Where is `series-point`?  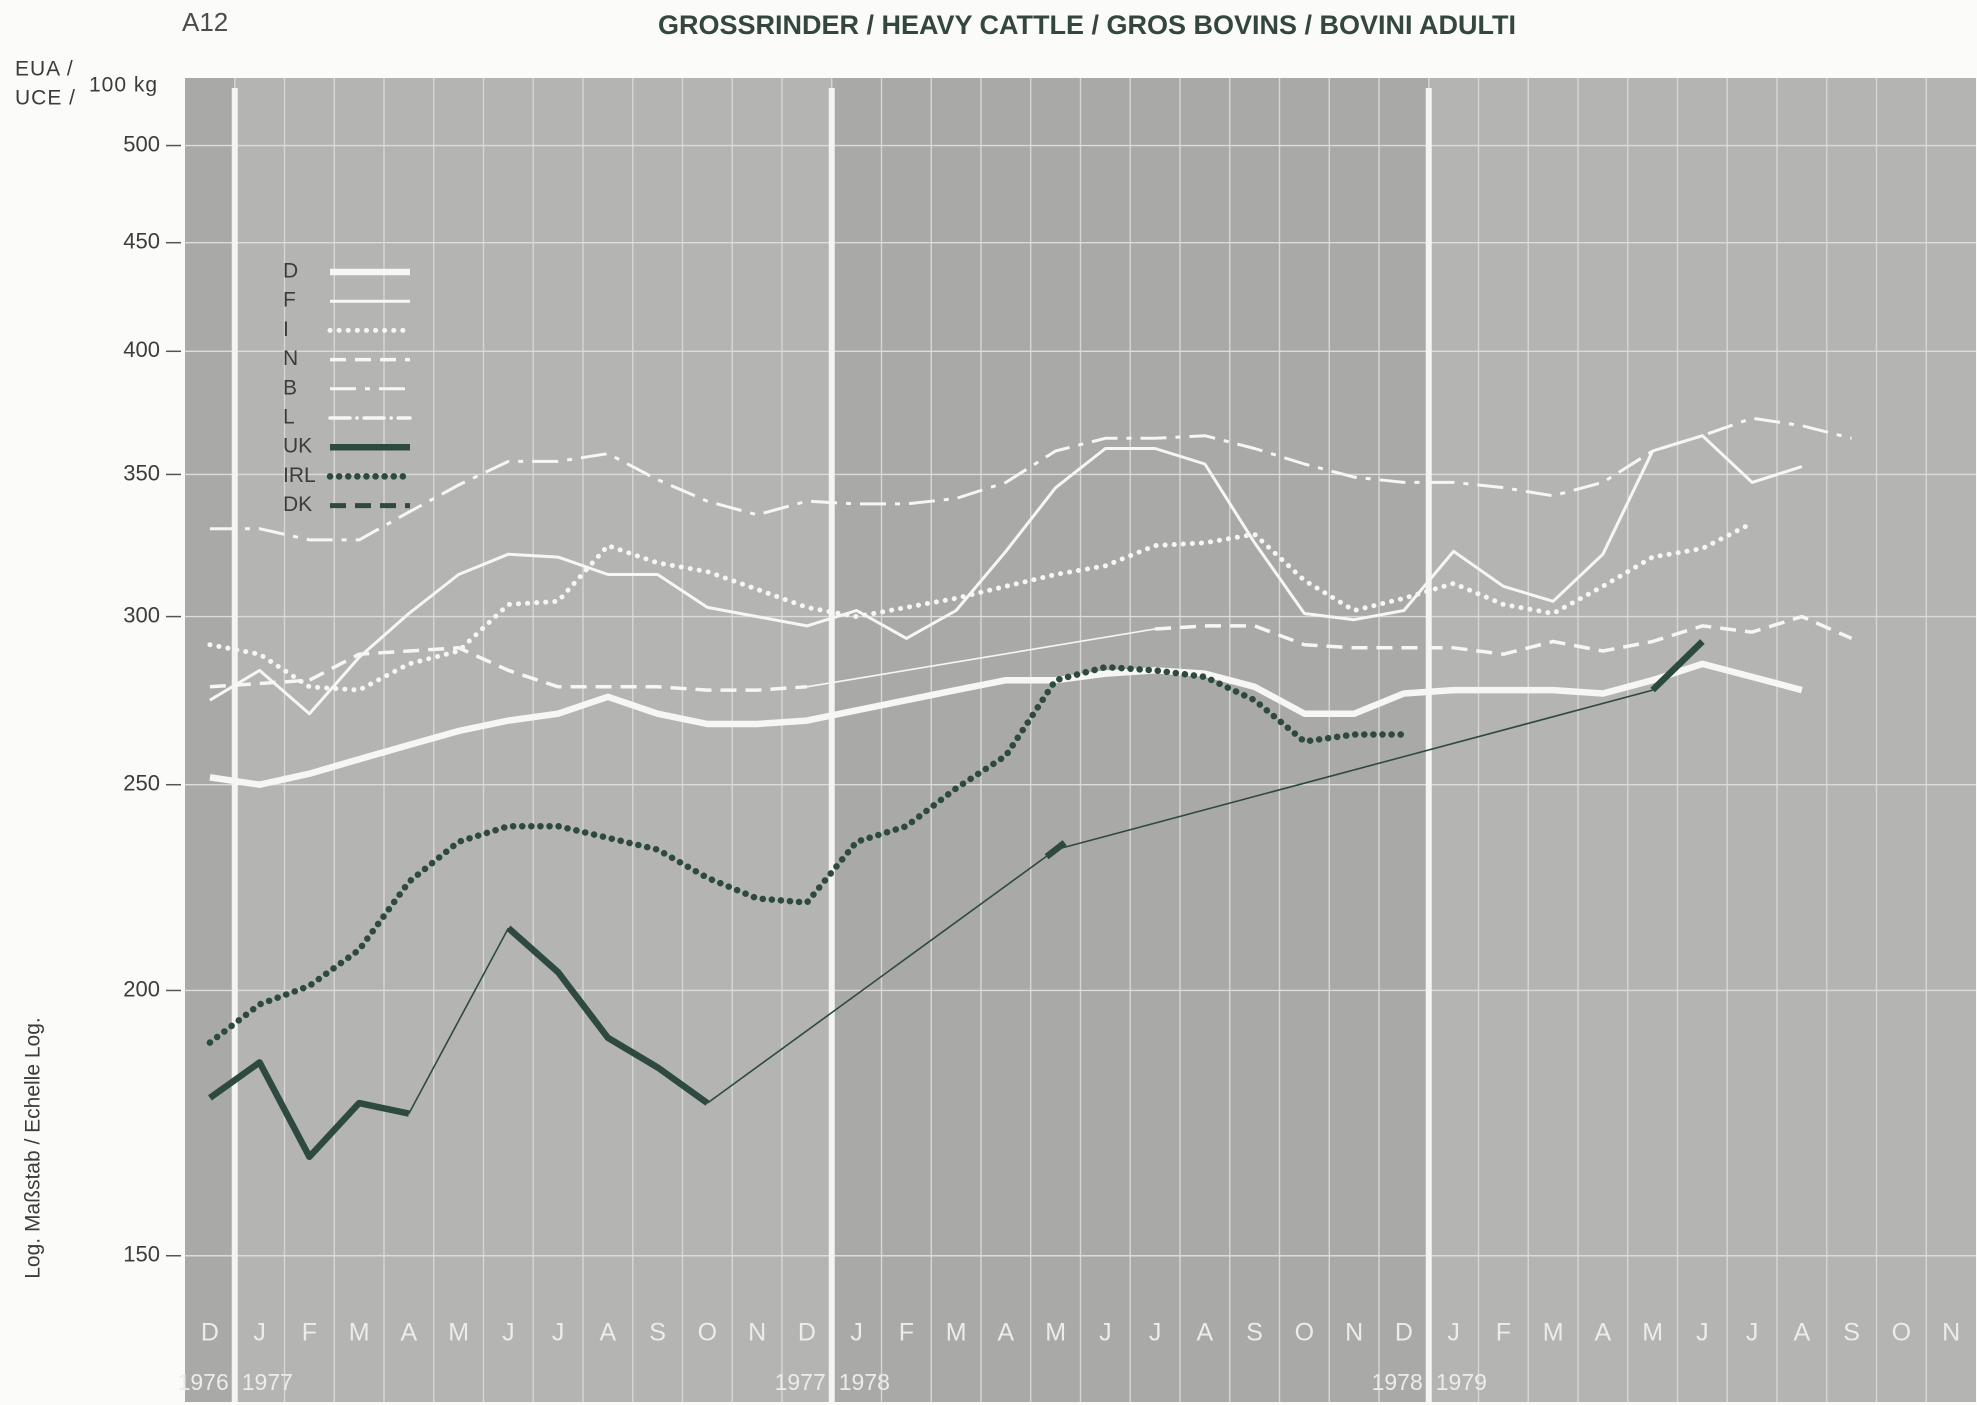 series-point is located at coordinates (1055, 850).